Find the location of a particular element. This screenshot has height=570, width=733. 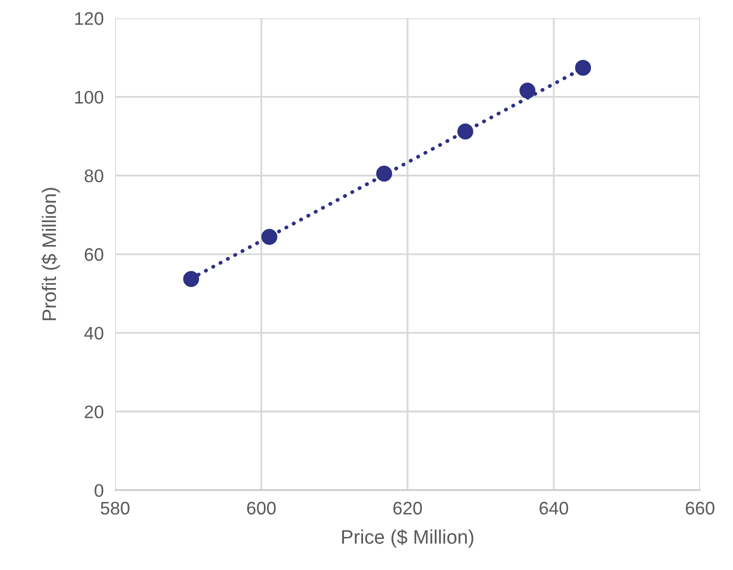

x-tick-label: 620 is located at coordinates (407, 508).